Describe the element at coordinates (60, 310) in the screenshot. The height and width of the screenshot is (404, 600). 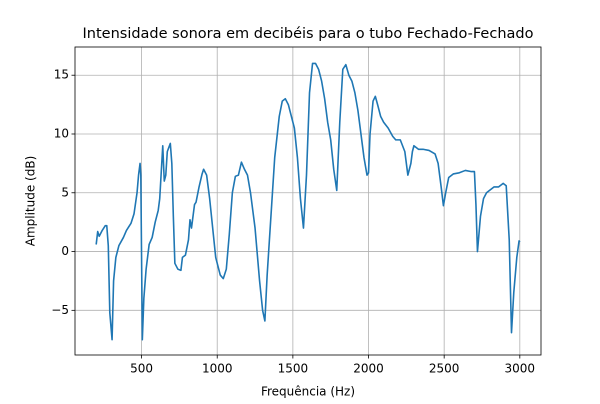
I see `y-tick-label: −5` at that location.